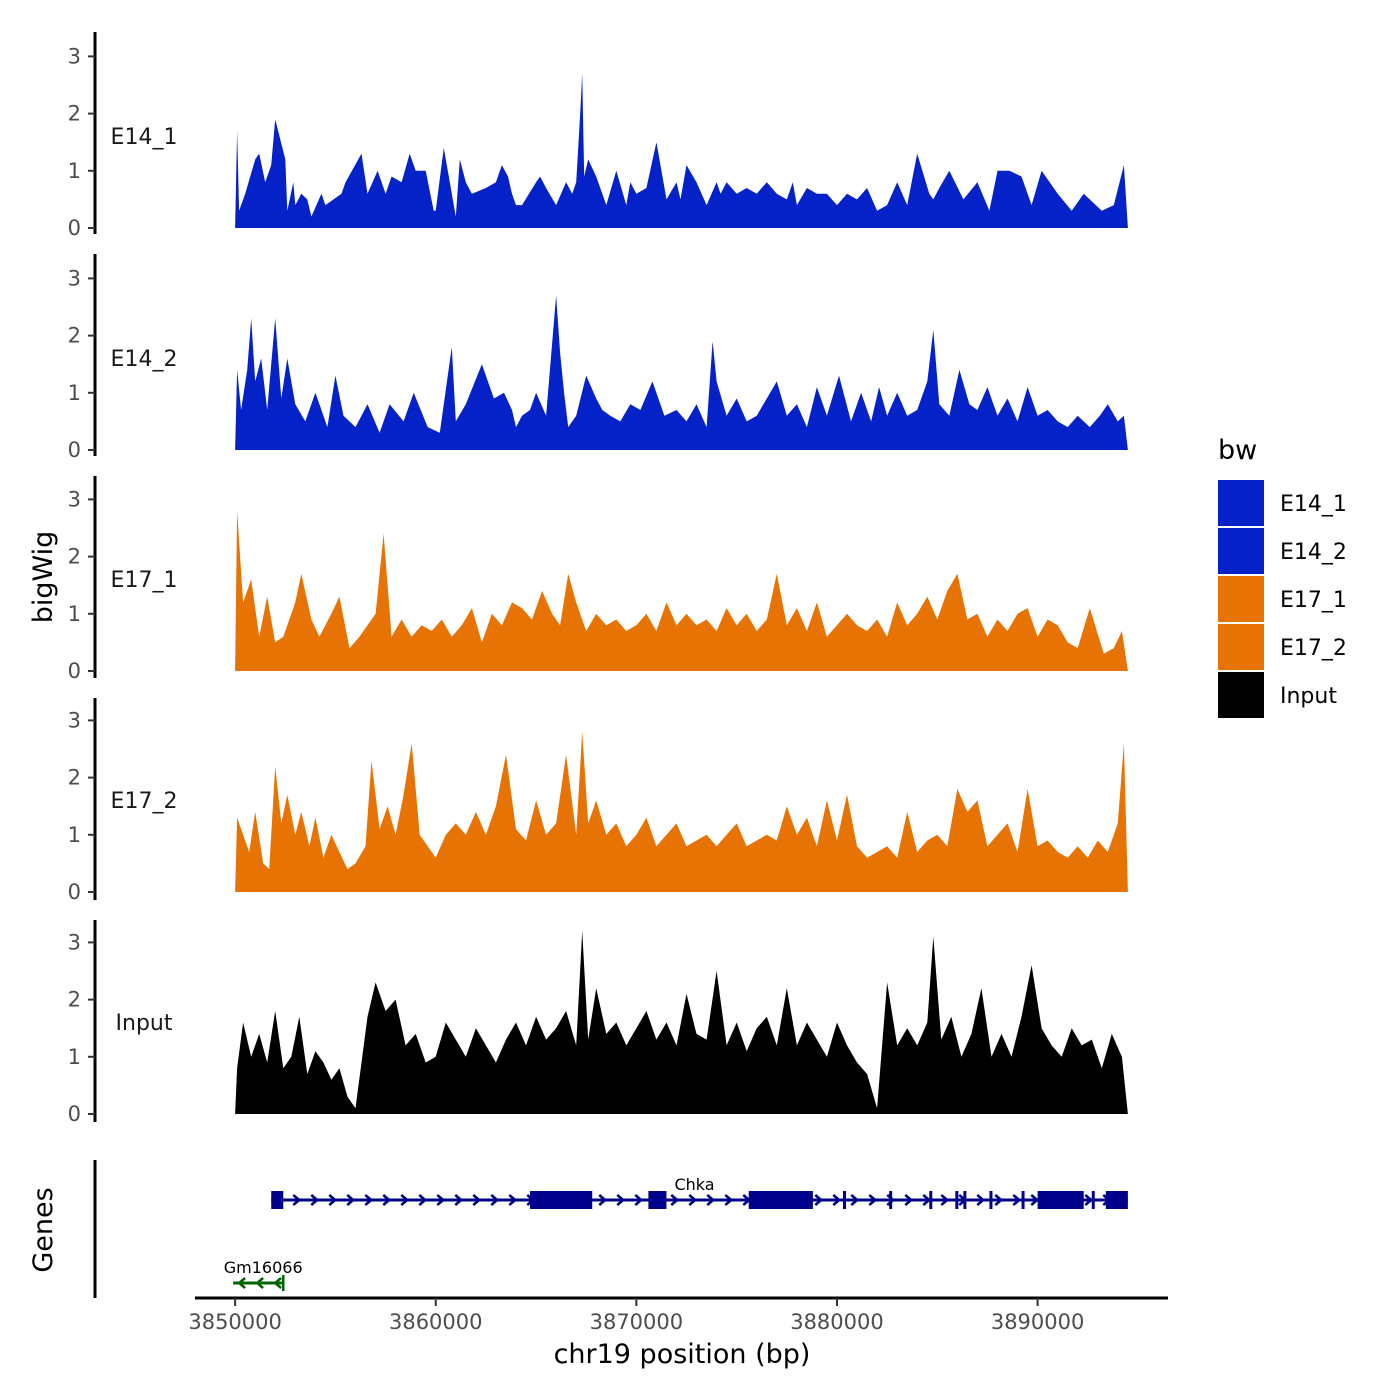  What do you see at coordinates (144, 359) in the screenshot?
I see `track-label: E14_2` at bounding box center [144, 359].